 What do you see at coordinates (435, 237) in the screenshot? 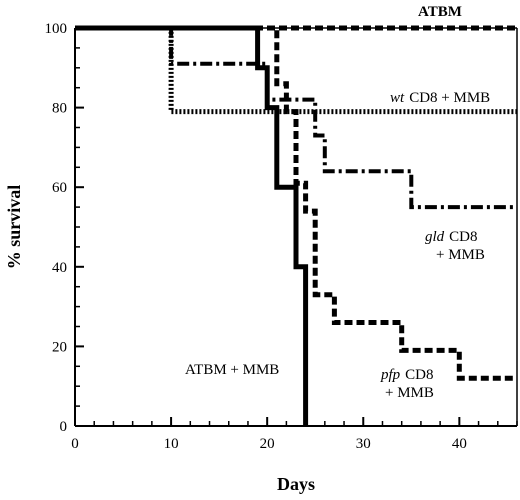
I see `annotation-gld-italic: gld` at bounding box center [435, 237].